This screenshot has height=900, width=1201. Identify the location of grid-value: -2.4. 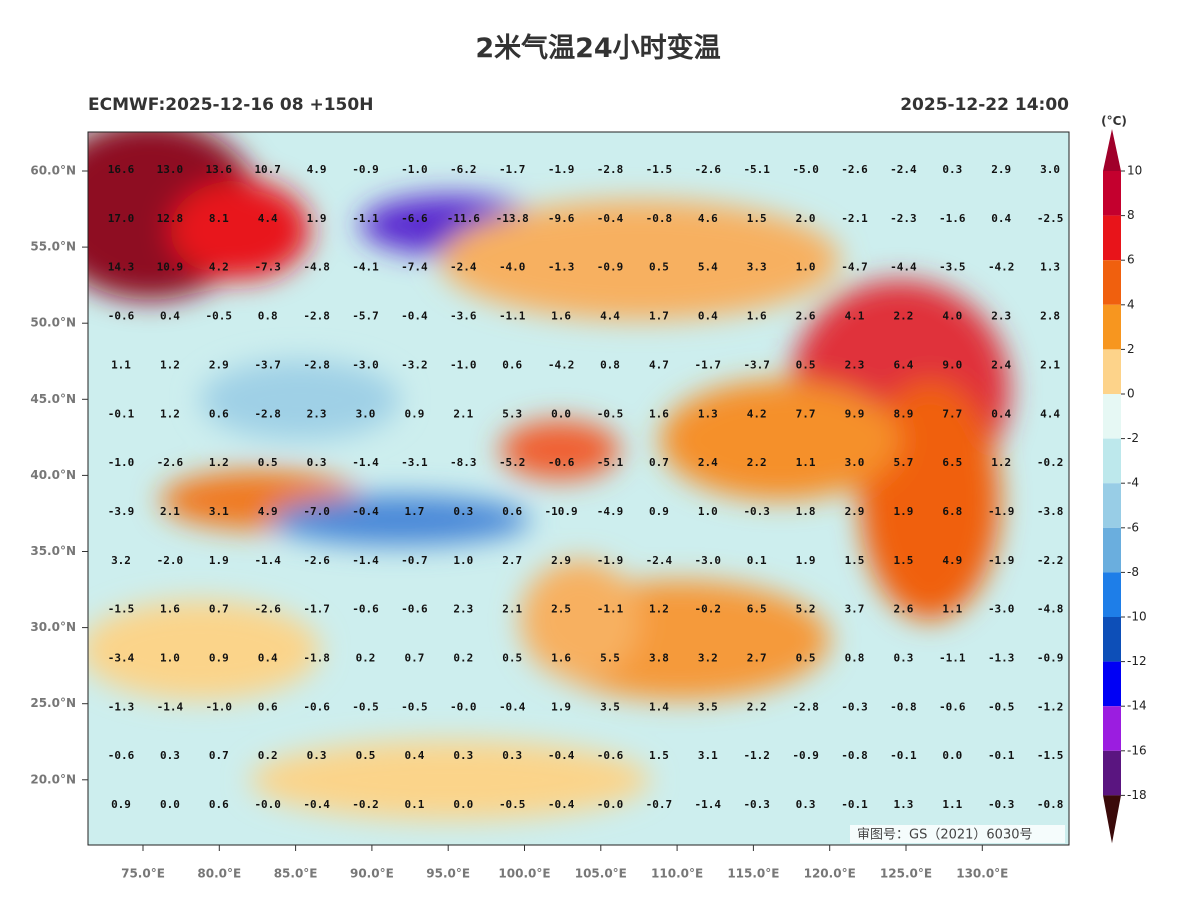
(463, 267).